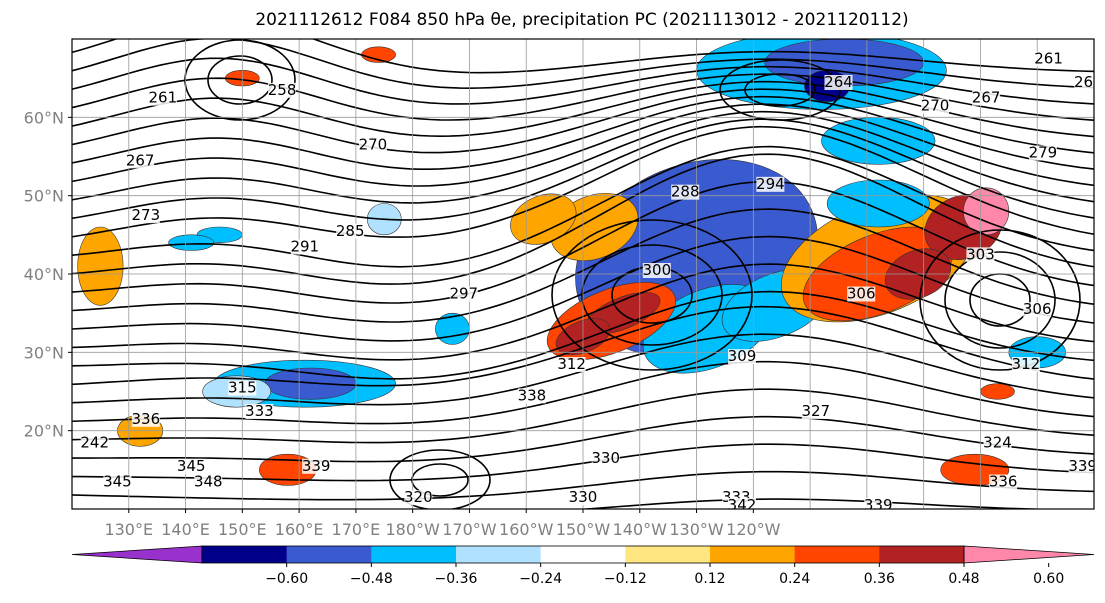  What do you see at coordinates (44, 117) in the screenshot?
I see `y-tick-label: 60°N` at bounding box center [44, 117].